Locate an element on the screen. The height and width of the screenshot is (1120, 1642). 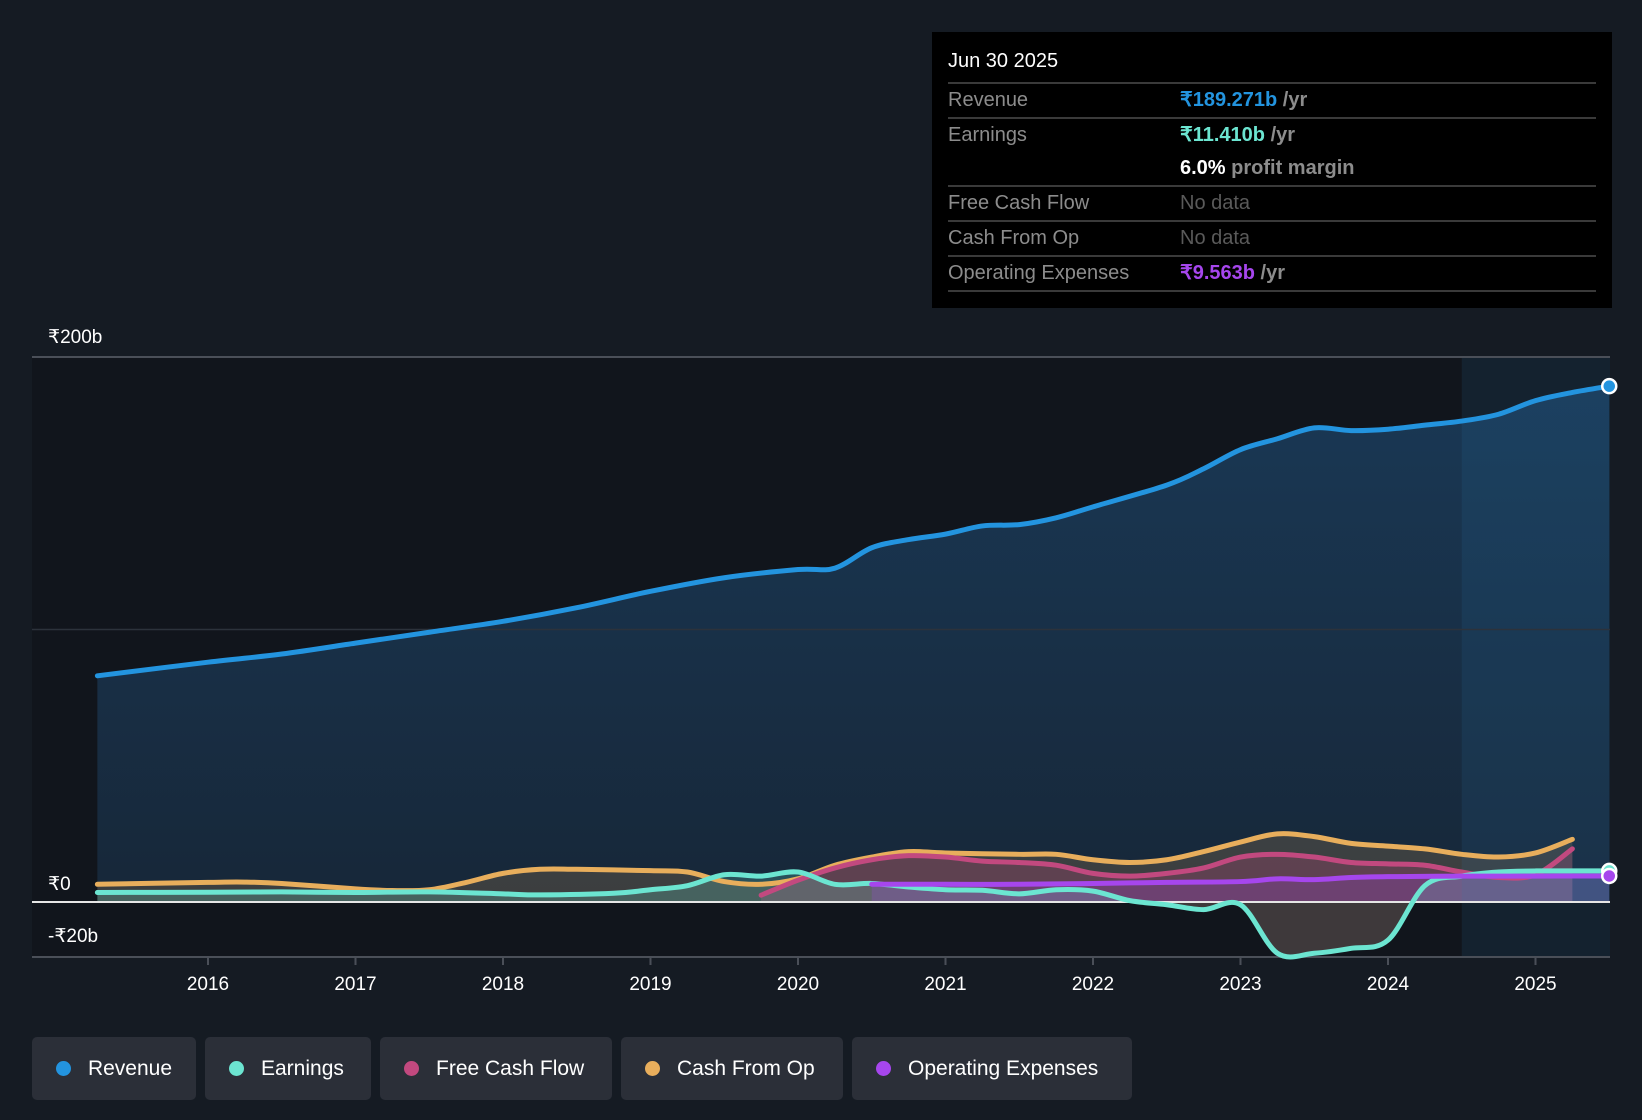
x-axis-label: 2022 is located at coordinates (1093, 984).